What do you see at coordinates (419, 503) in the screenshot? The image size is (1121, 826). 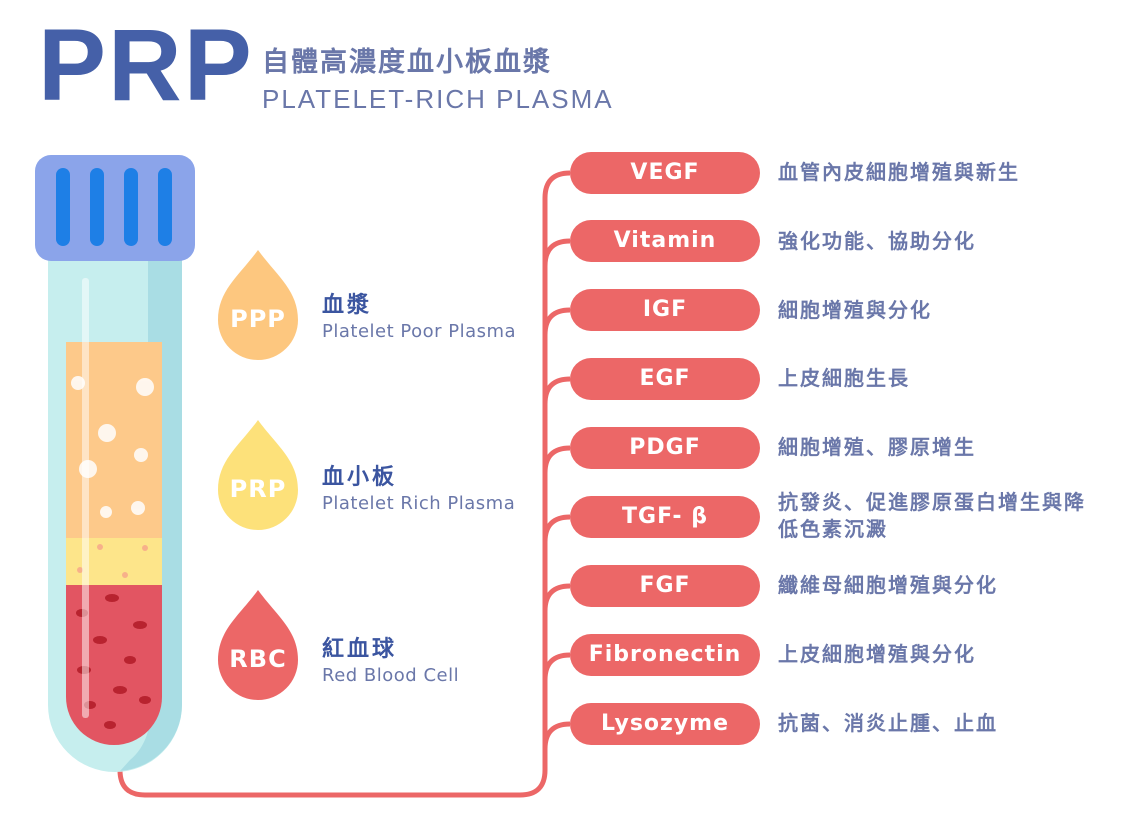 I see `layer-name-en: Platelet Rich Plasma` at bounding box center [419, 503].